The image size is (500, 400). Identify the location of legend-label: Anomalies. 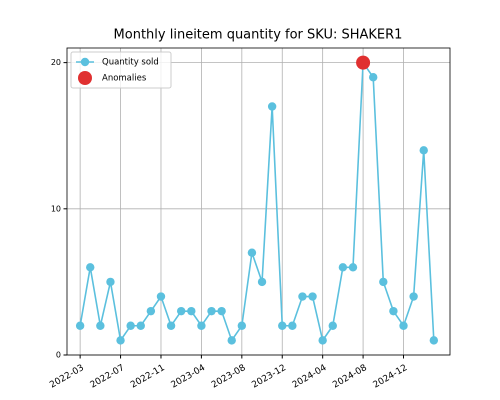
(124, 79).